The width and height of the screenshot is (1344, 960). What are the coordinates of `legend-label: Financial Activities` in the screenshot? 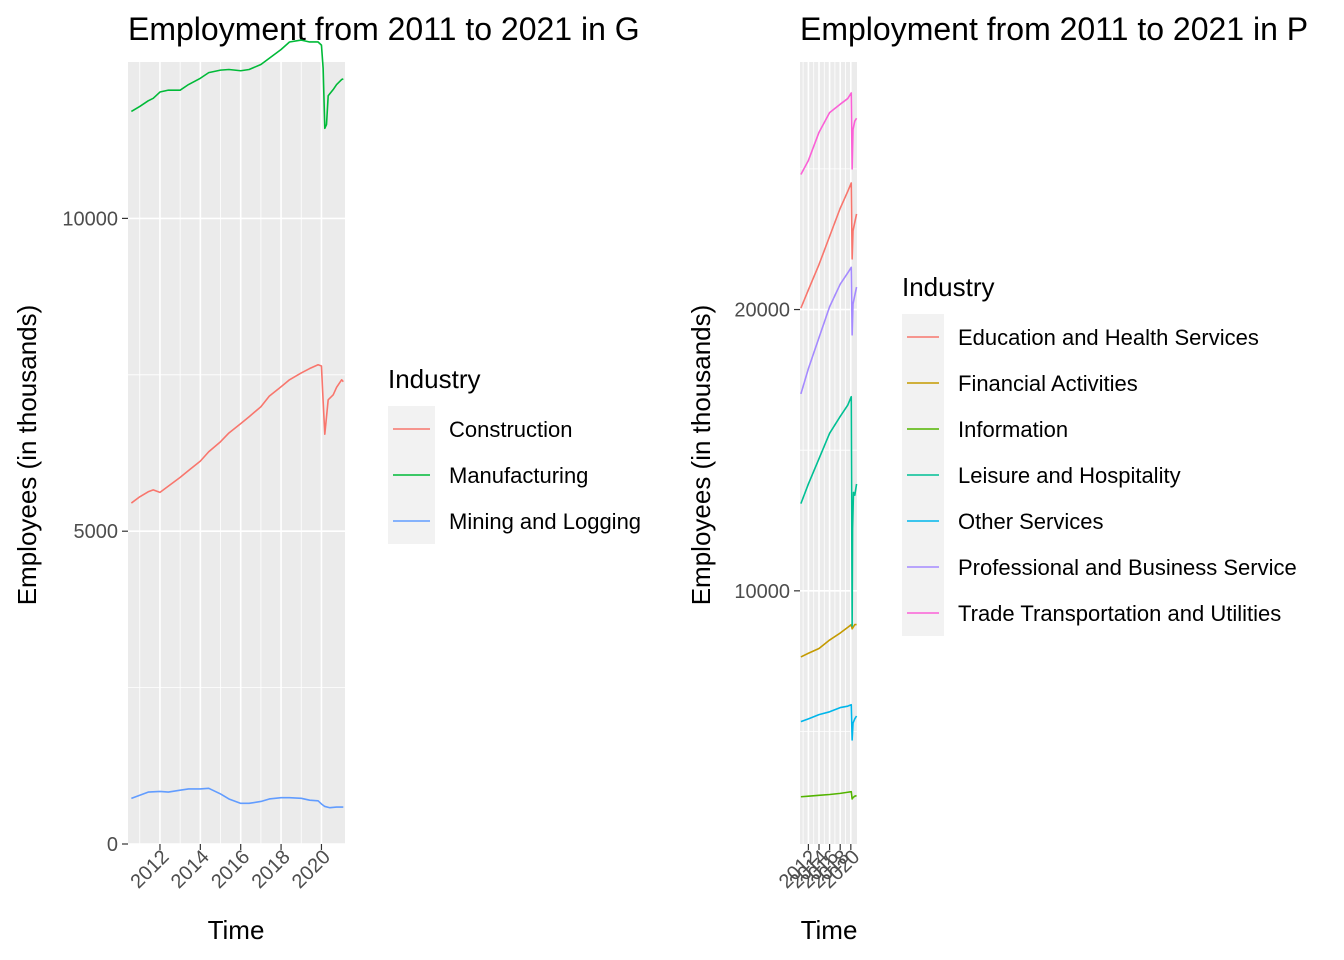 It's located at (1048, 383).